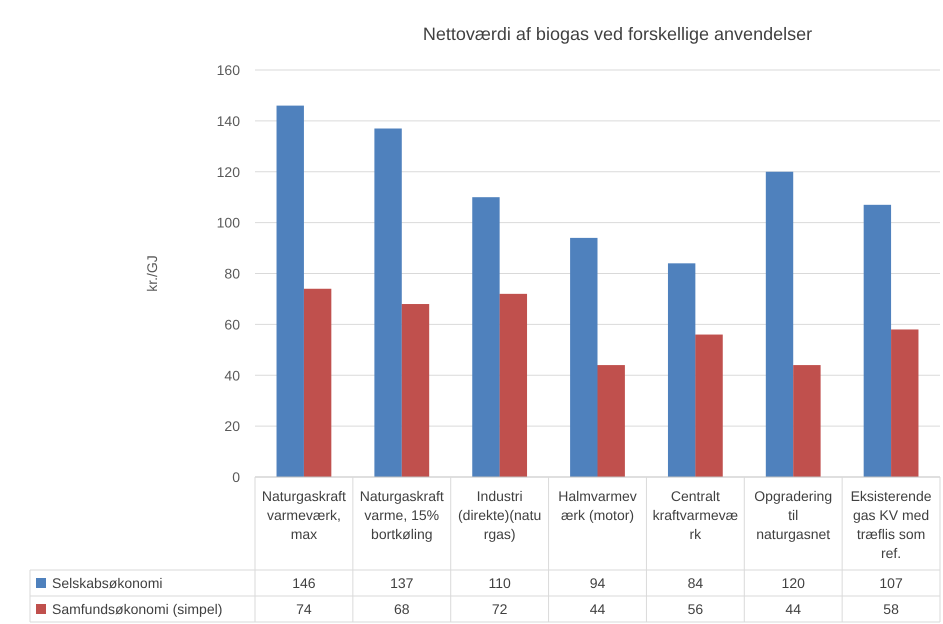  I want to click on x-tick-label: Halmvarmeværk (motor), so click(597, 505).